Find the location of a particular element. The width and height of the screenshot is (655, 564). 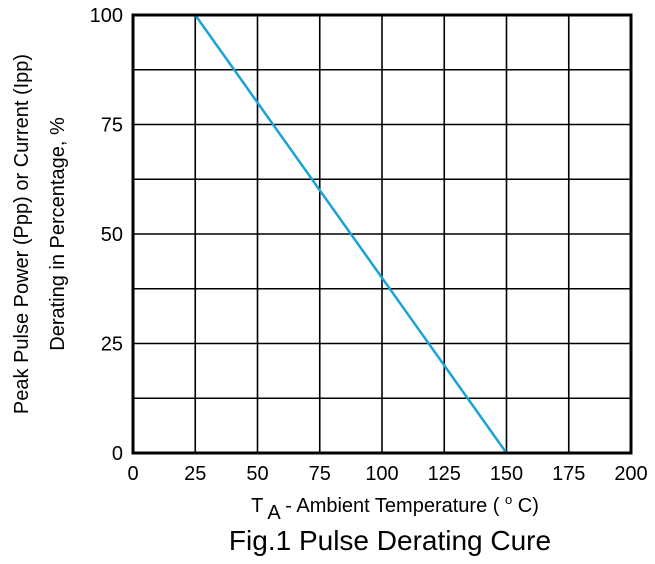

y-tick-label: 100 is located at coordinates (106, 16).